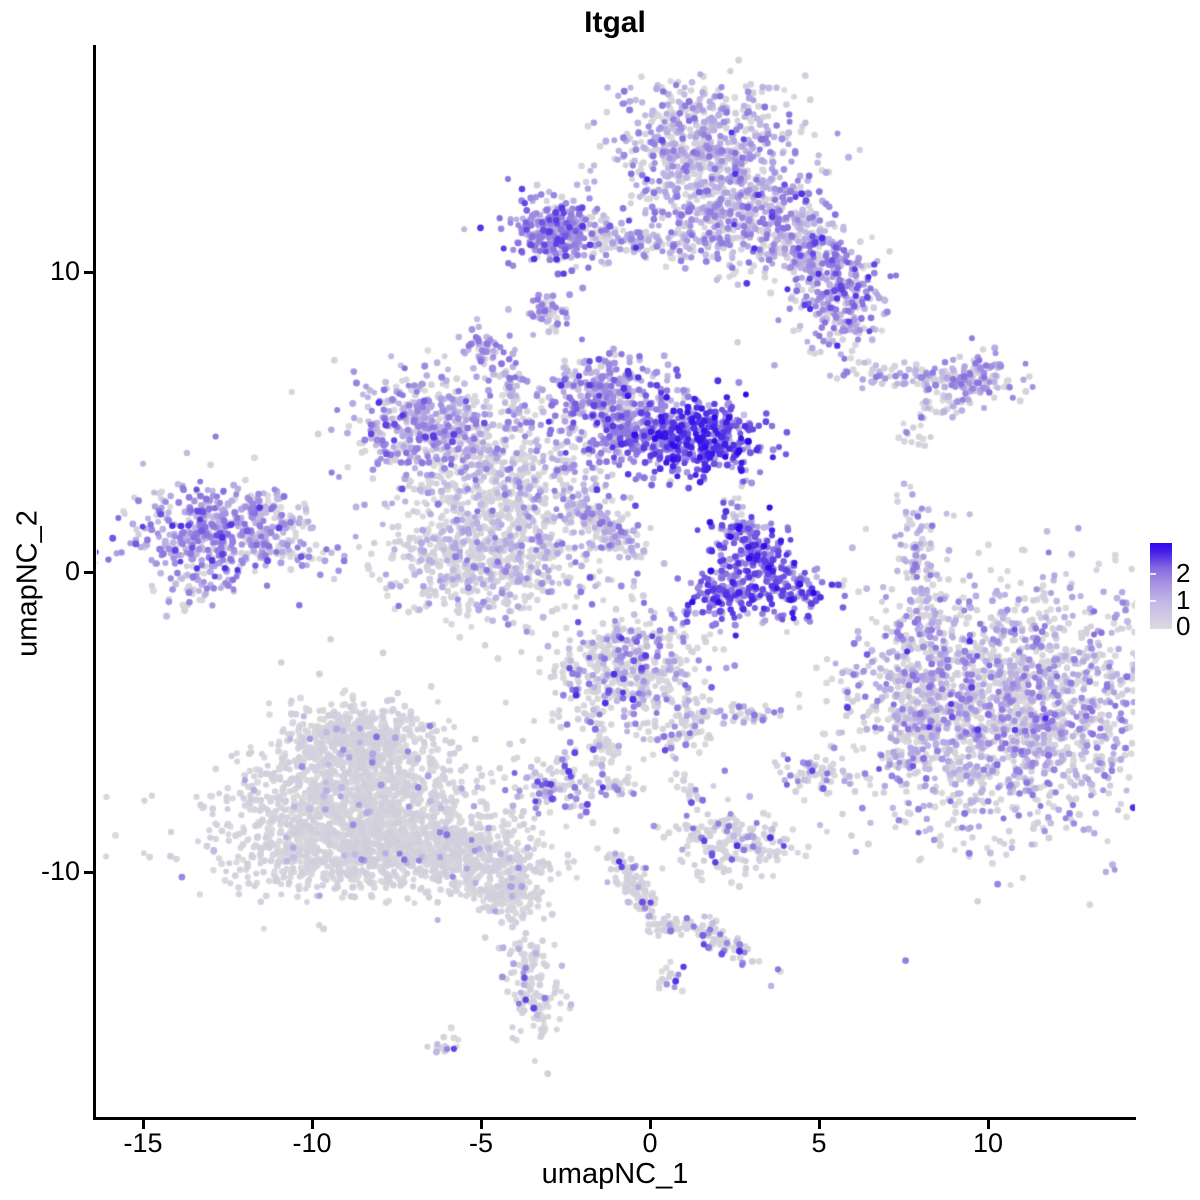 The height and width of the screenshot is (1200, 1200). I want to click on y-axis-line, so click(94, 582).